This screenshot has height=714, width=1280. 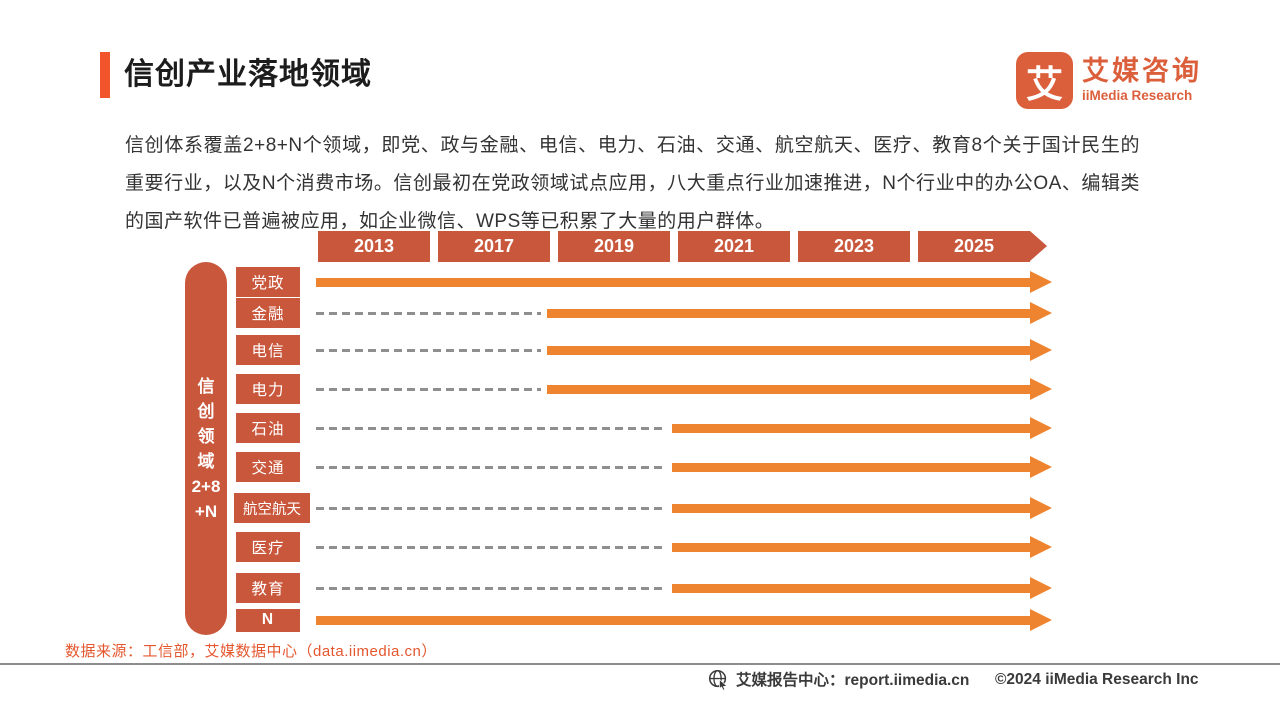 What do you see at coordinates (206, 448) in the screenshot?
I see `axis-group-label: 信创领域 2+8 +N` at bounding box center [206, 448].